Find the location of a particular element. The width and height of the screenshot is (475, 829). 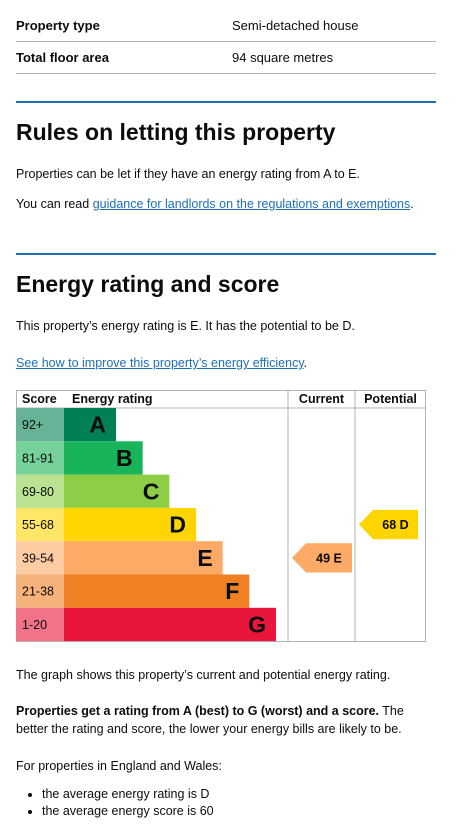

rating-letter-f: F is located at coordinates (232, 591).